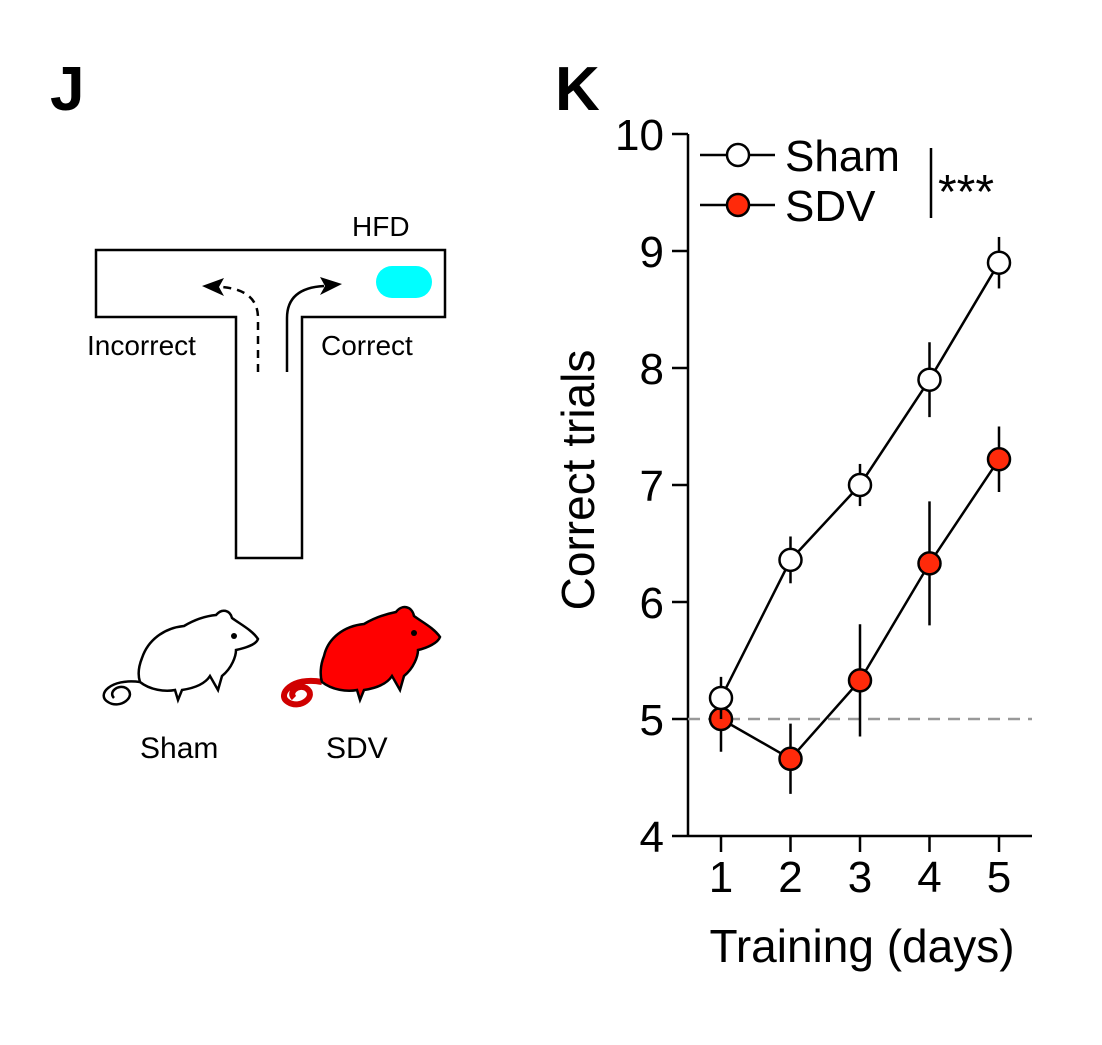 This screenshot has width=1102, height=1045. What do you see at coordinates (790, 877) in the screenshot?
I see `x-tick-label: 2` at bounding box center [790, 877].